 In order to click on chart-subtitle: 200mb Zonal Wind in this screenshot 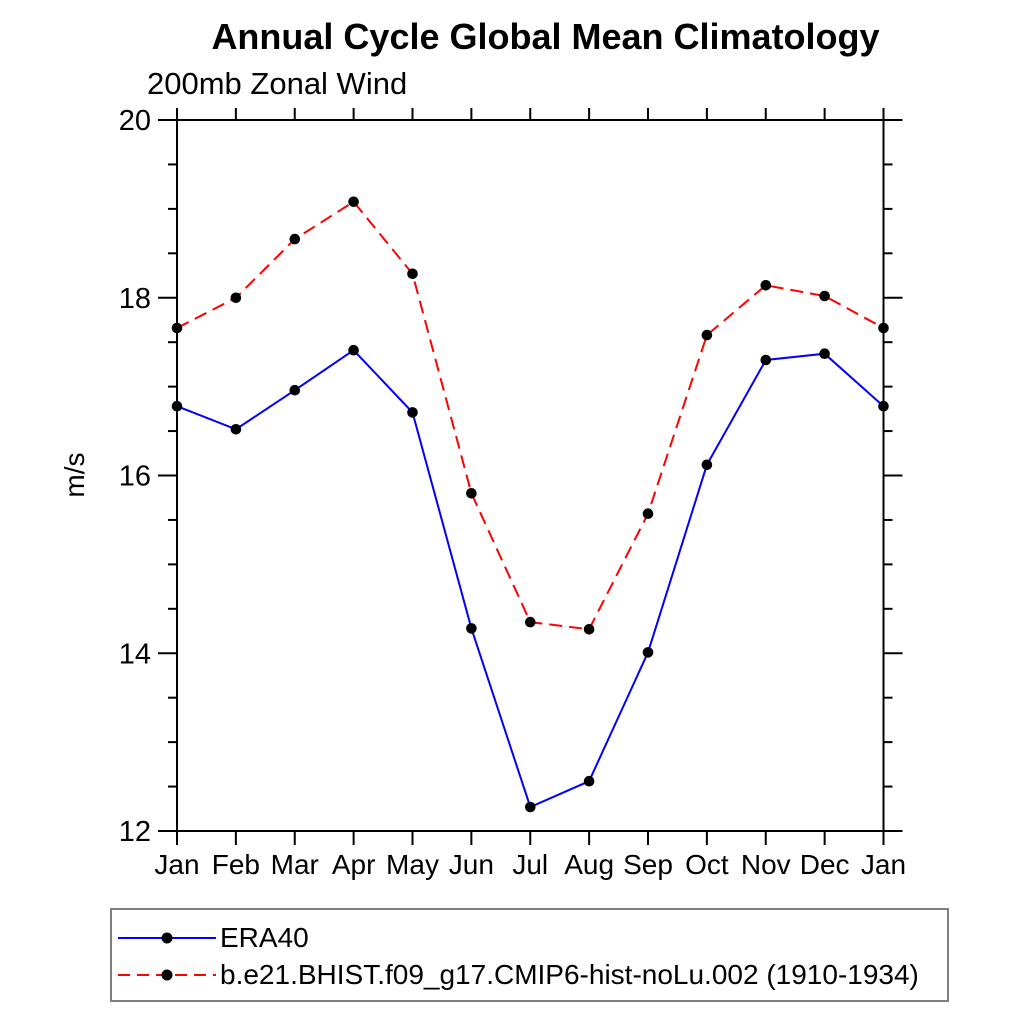, I will do `click(277, 83)`.